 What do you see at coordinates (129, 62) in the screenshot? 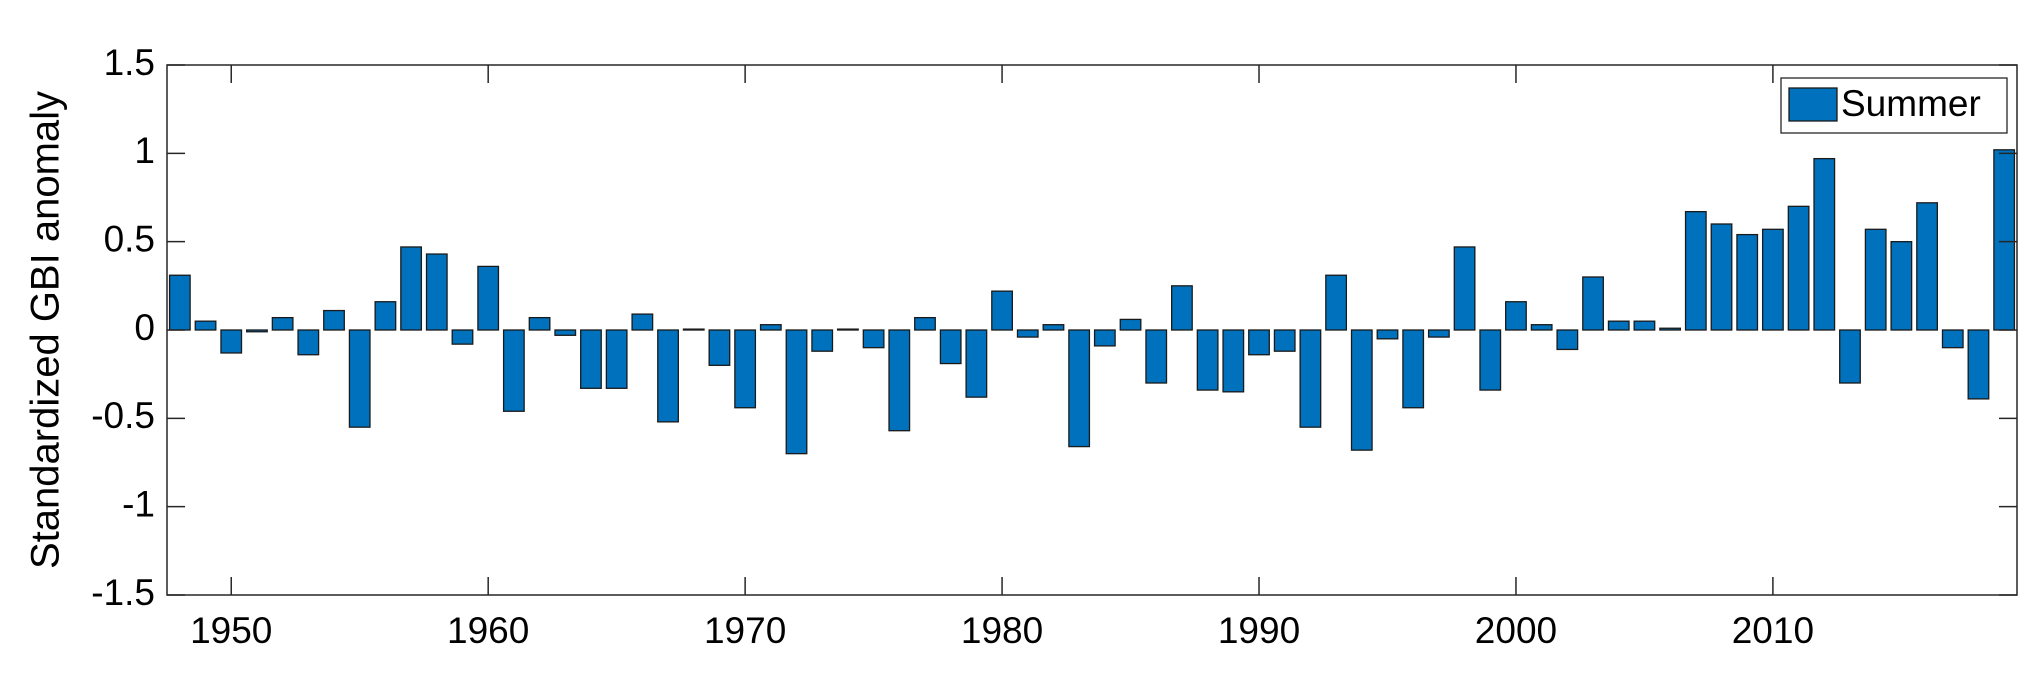
I see `y-tick-label: 1.5` at bounding box center [129, 62].